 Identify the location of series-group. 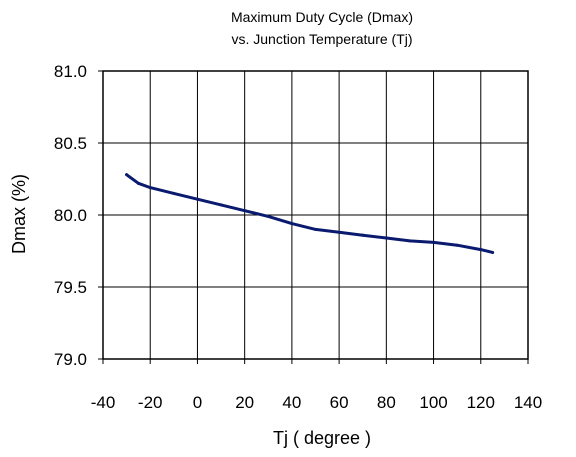
(310, 213).